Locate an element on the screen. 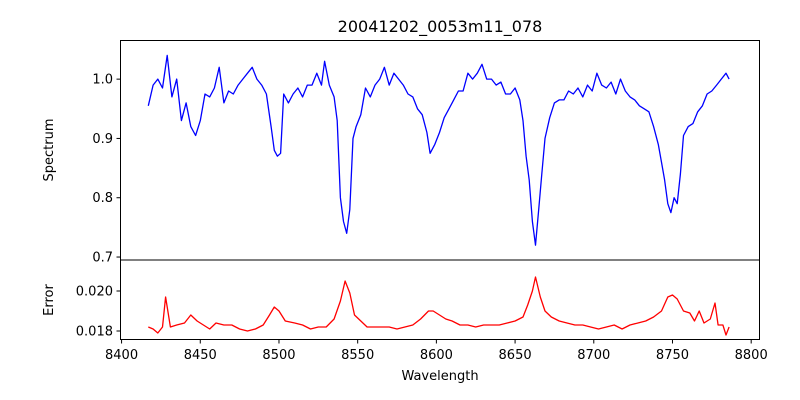 The image size is (800, 400). spectrum-y-tick-label: 0.9 is located at coordinates (102, 139).